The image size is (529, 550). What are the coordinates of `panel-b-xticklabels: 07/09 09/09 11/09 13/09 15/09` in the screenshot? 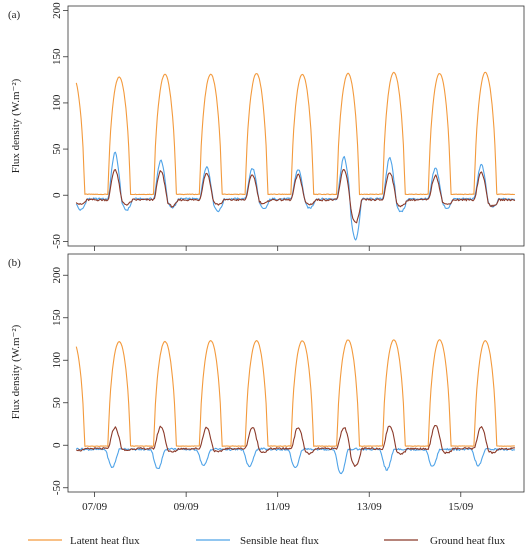 It's located at (278, 507).